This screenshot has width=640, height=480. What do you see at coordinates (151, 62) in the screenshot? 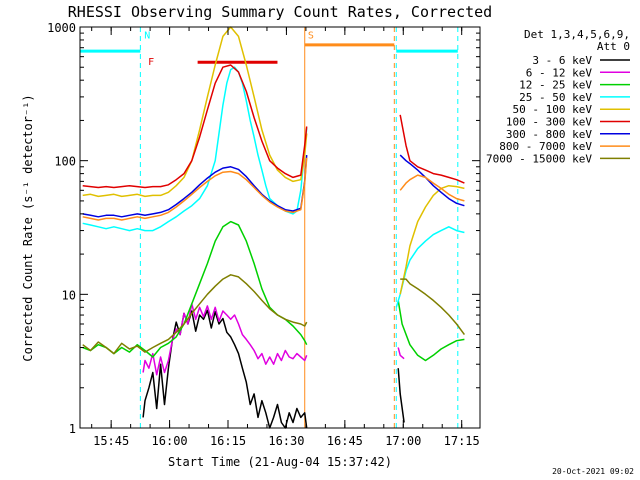
I see `flag-label-f: F` at bounding box center [151, 62].